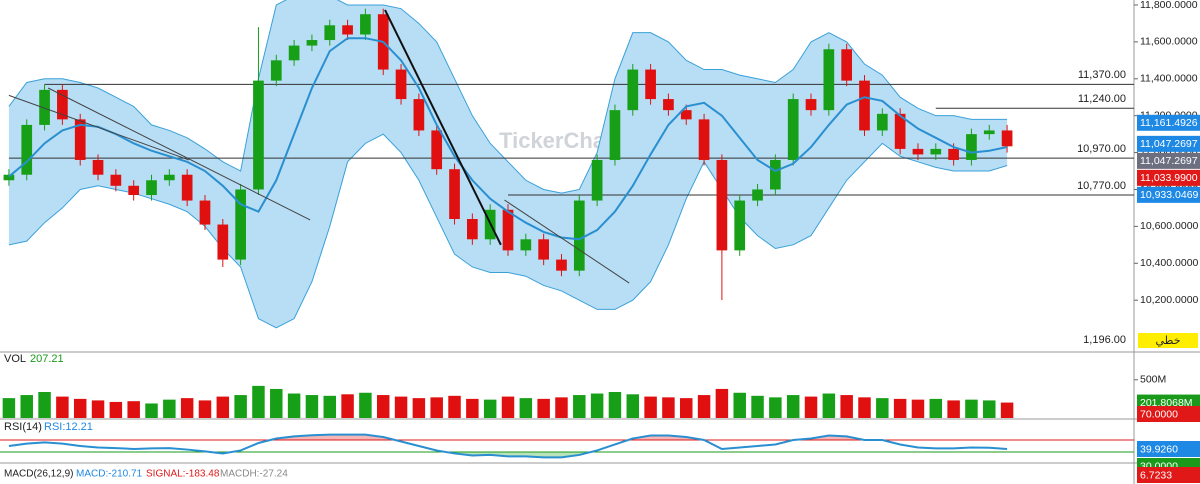 The image size is (1200, 484). Describe the element at coordinates (15, 359) in the screenshot. I see `volume-title: VOL` at that location.